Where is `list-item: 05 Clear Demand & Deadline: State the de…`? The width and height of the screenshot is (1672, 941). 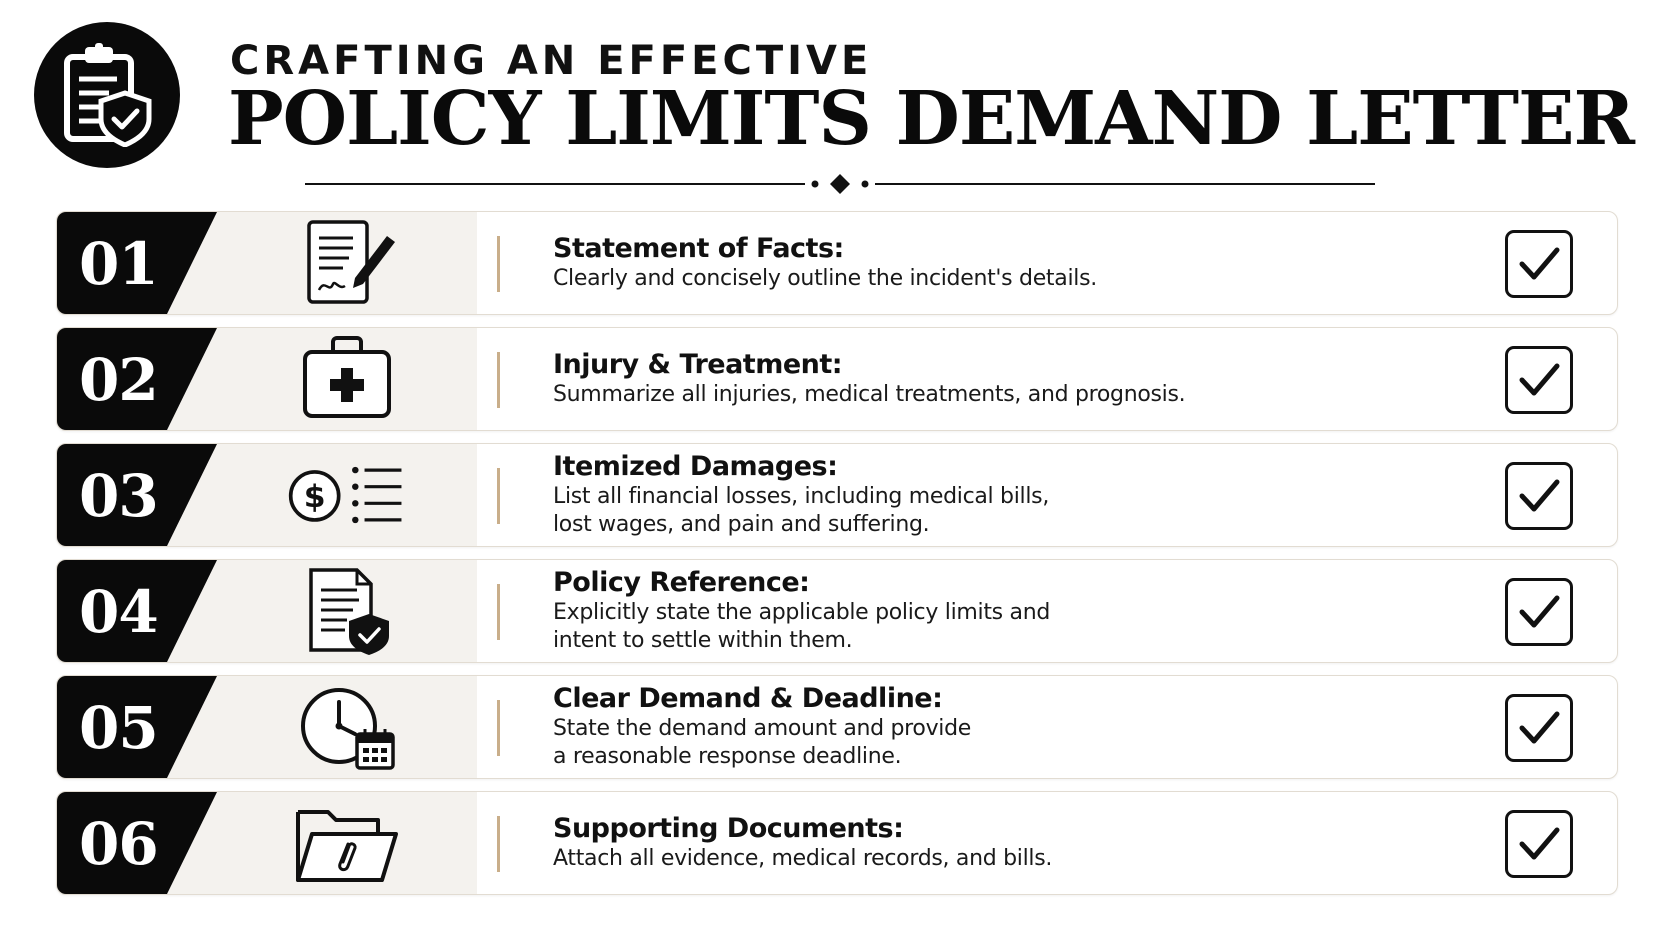 list-item: 05 Clear Demand & Deadline: State the de… is located at coordinates (837, 727).